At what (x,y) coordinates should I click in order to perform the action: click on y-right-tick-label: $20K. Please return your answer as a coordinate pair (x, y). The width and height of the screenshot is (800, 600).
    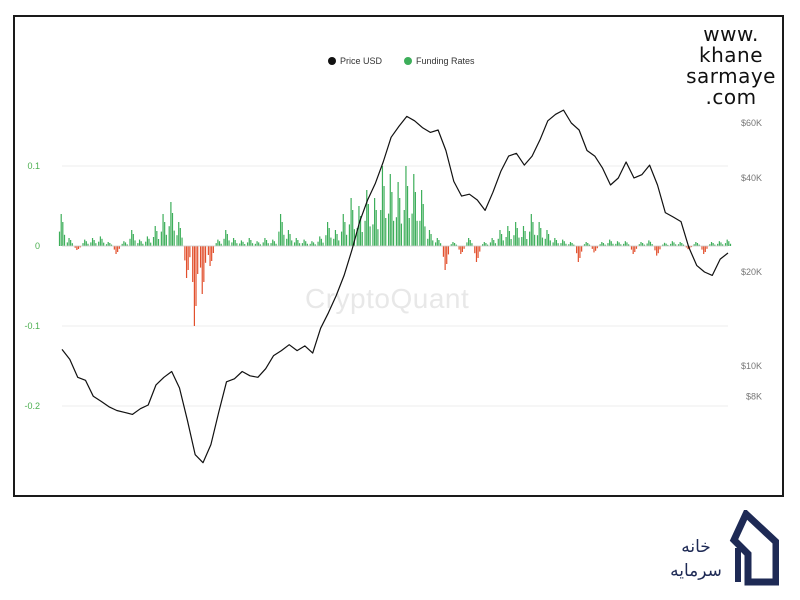
    Looking at the image, I should click on (751, 272).